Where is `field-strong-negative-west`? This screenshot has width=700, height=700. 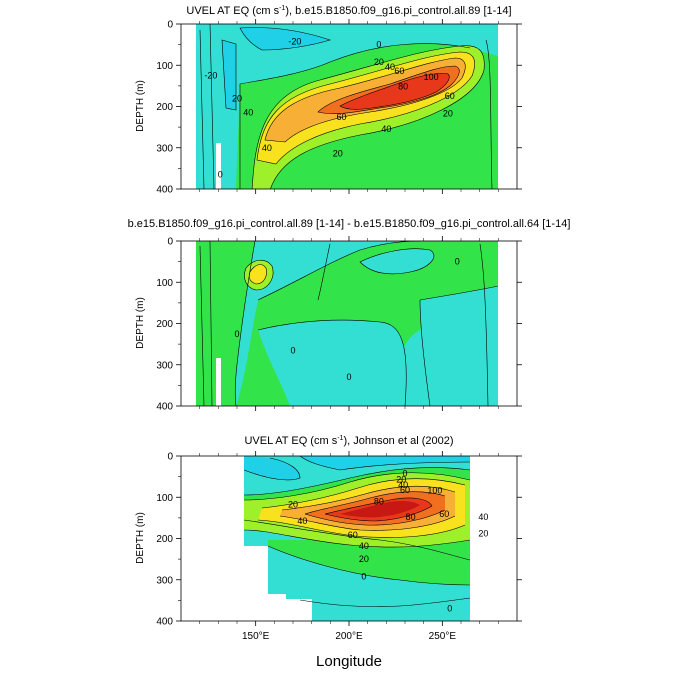 field-strong-negative-west is located at coordinates (229, 75).